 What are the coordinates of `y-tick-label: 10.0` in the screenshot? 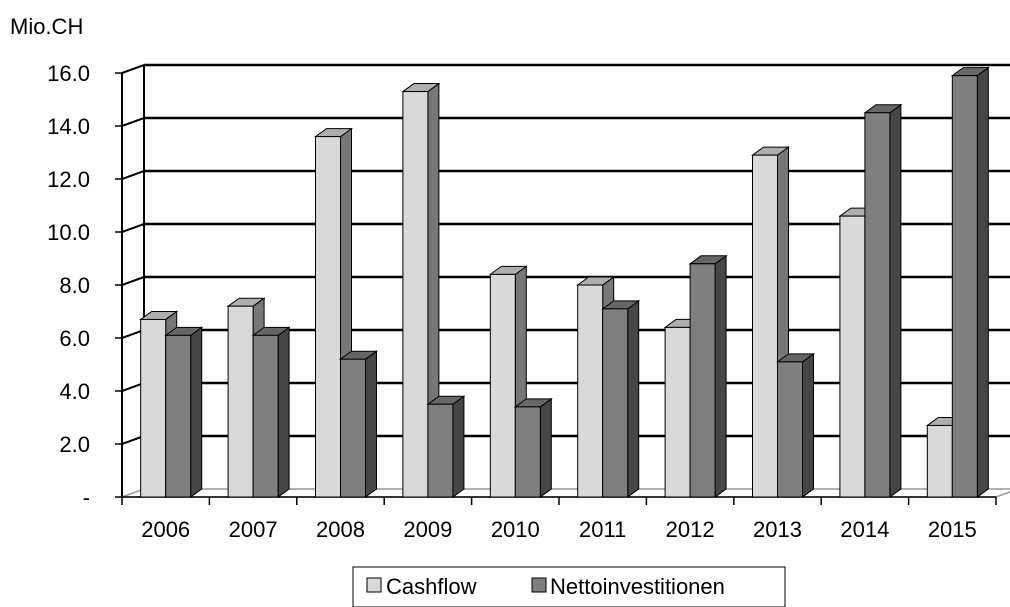 It's located at (68, 232).